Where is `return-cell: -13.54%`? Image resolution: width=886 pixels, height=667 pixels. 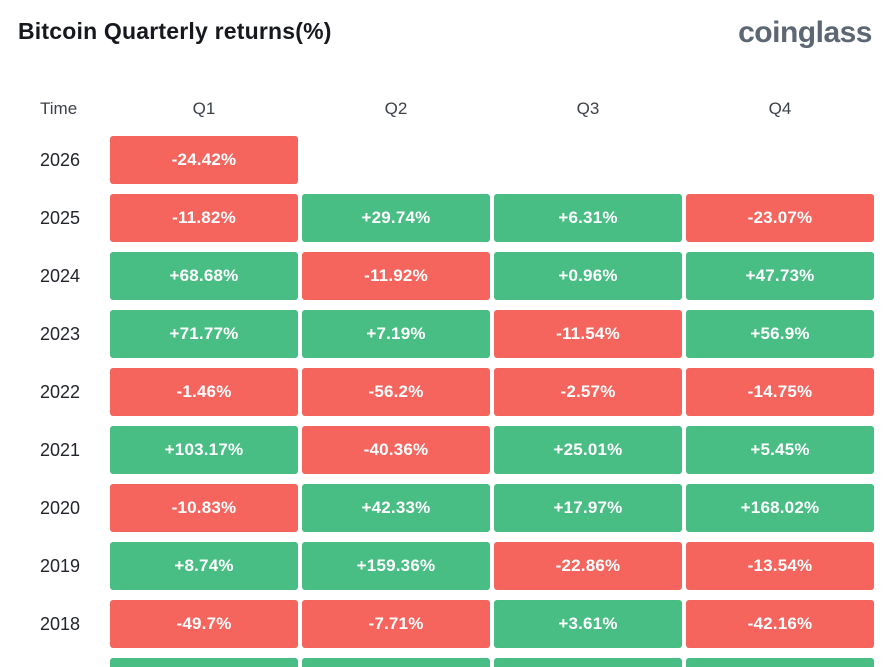 return-cell: -13.54% is located at coordinates (780, 566).